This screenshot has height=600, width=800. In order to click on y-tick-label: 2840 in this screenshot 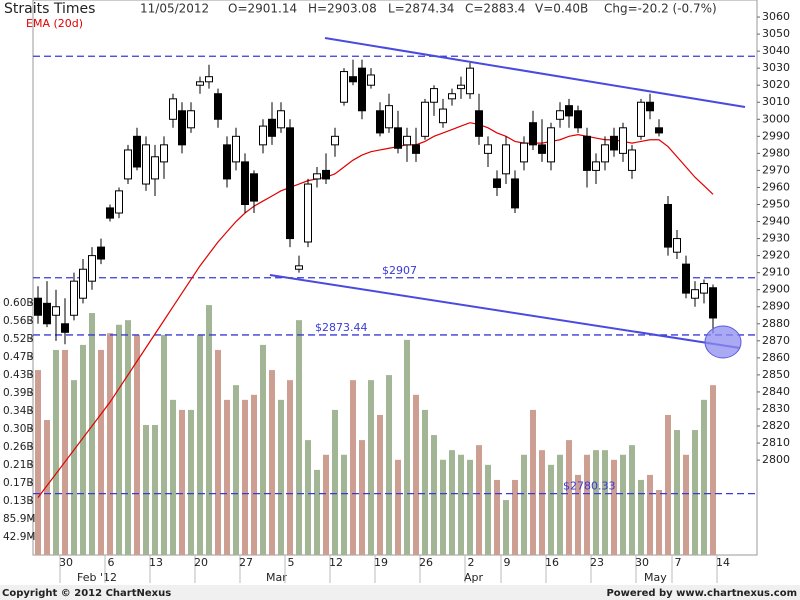, I will do `click(776, 391)`.